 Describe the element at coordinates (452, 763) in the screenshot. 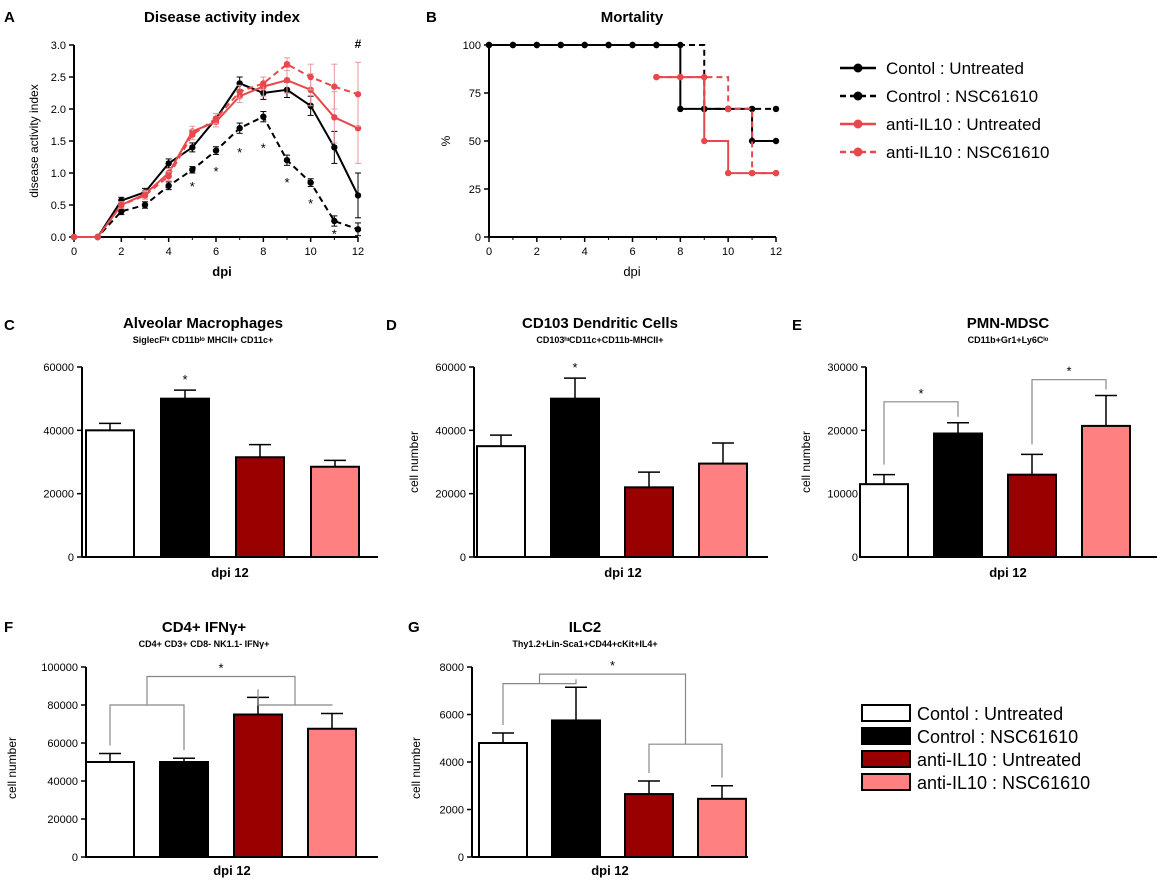

I see `panel-g-ytick-label: 4000` at that location.